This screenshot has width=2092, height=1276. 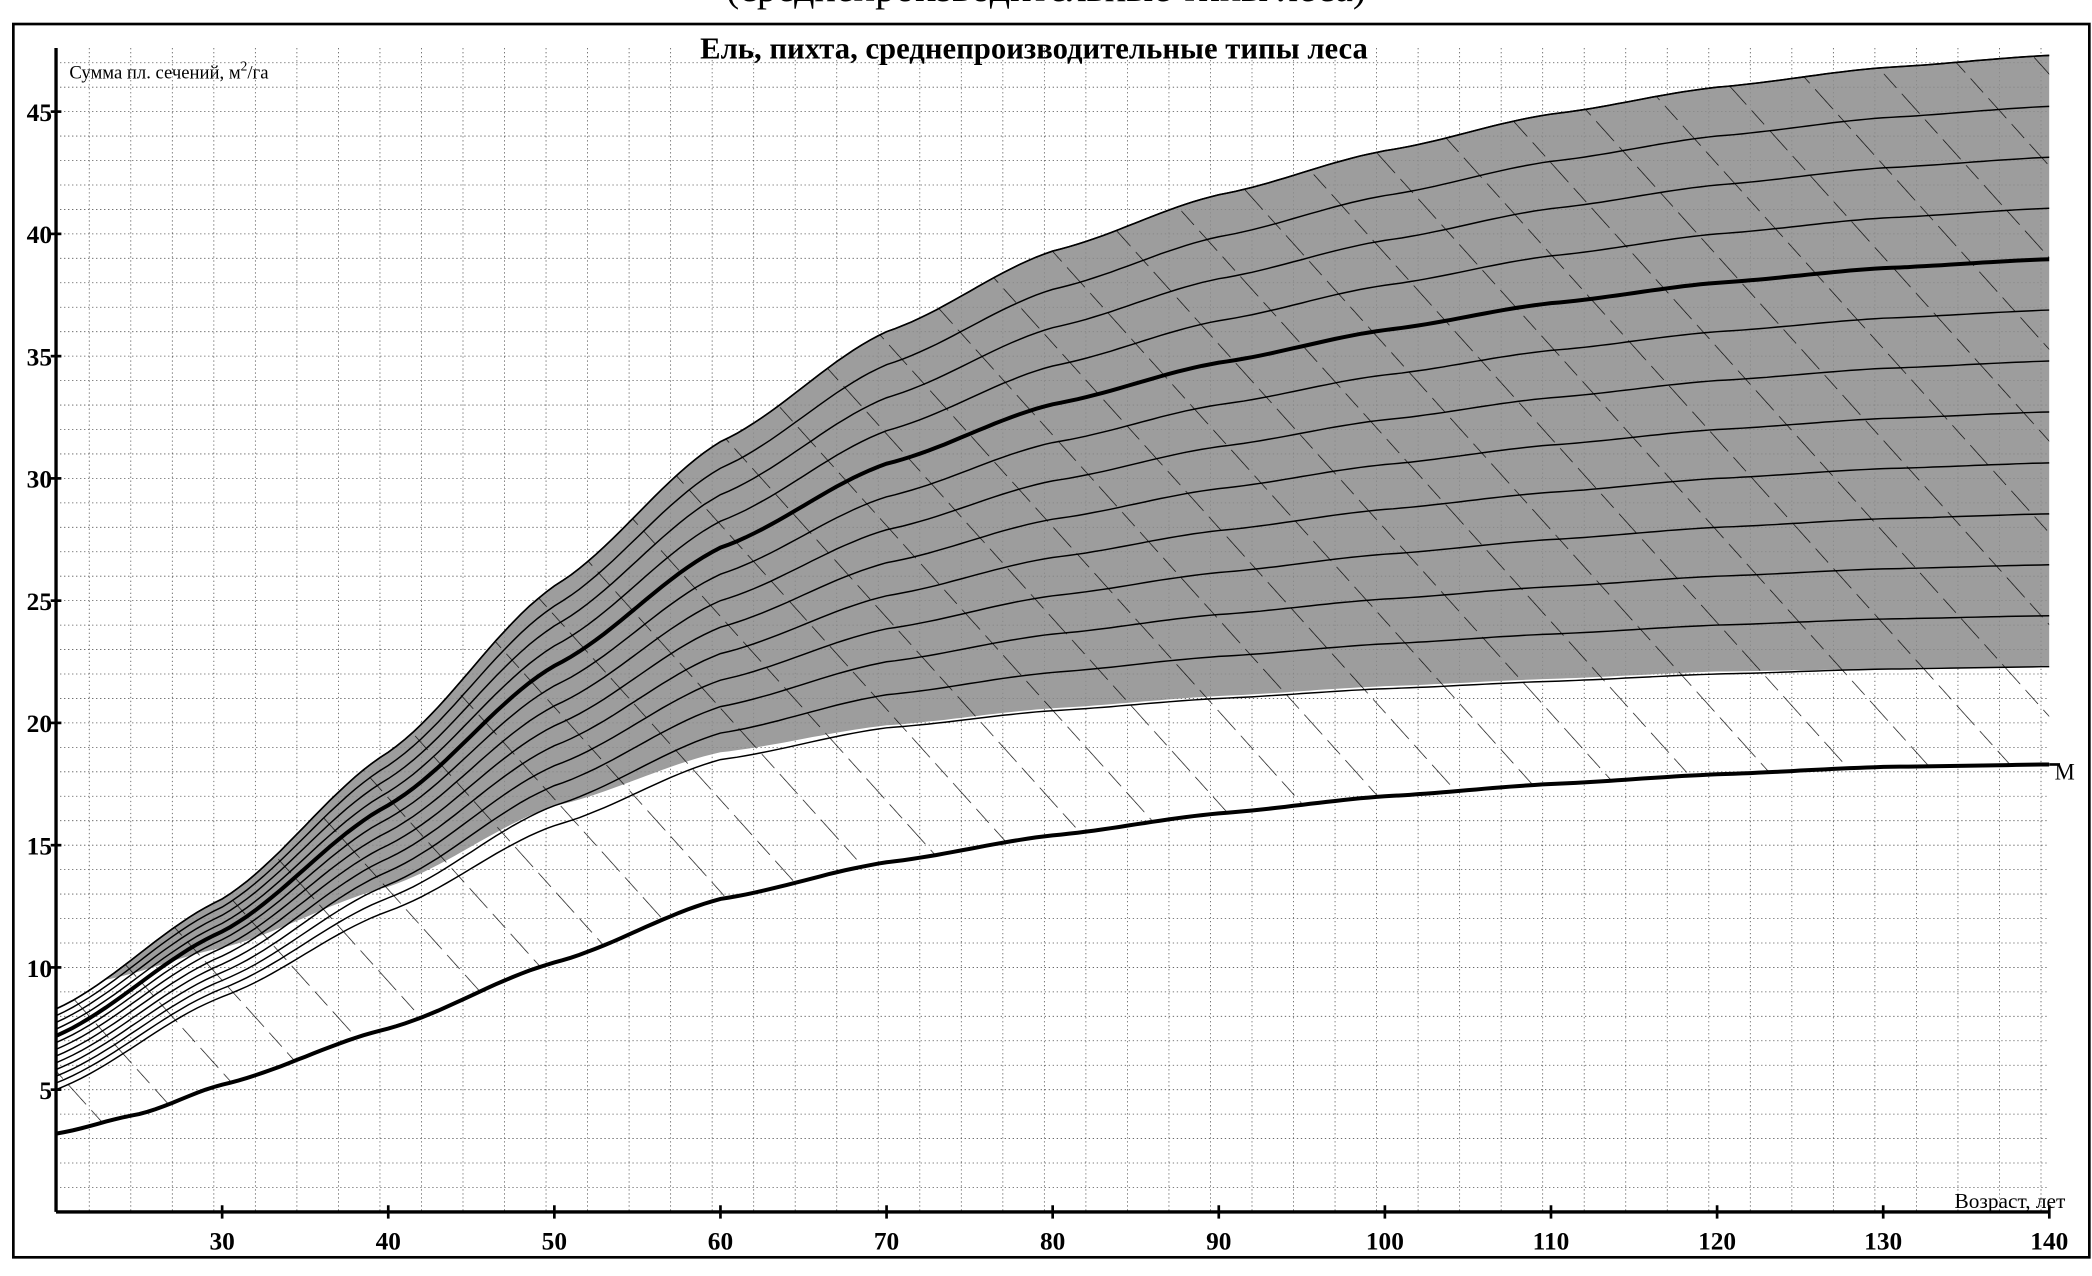 What do you see at coordinates (2065, 771) in the screenshot?
I see `series-label-m: М` at bounding box center [2065, 771].